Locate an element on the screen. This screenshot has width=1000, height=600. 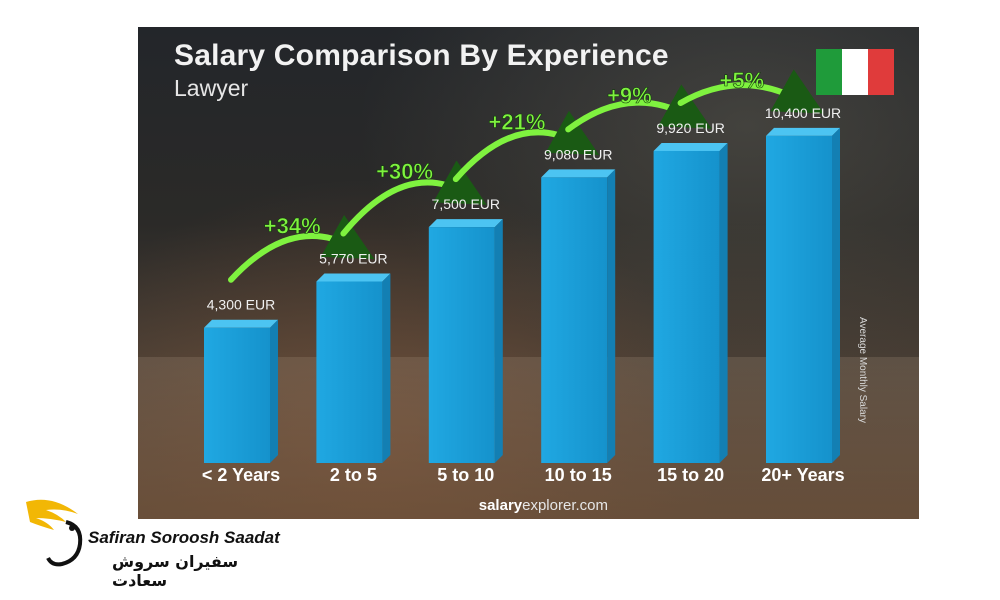
source-credit: salaryexplorer.com is located at coordinates (373, 505).